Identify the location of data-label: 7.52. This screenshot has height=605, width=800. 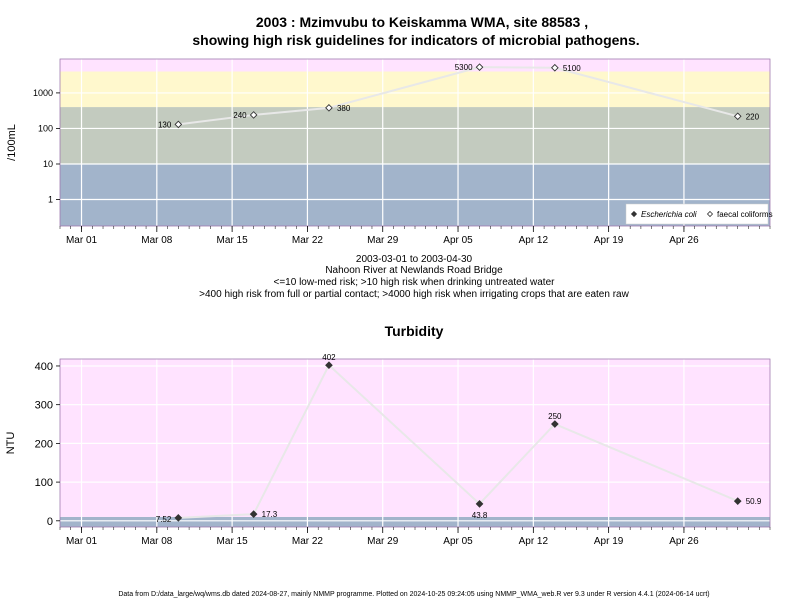
(164, 519).